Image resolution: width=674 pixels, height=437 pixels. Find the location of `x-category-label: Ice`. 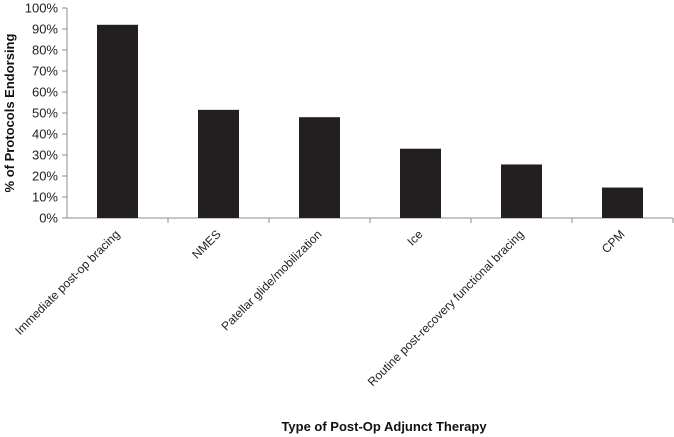

x-category-label: Ice is located at coordinates (414, 237).